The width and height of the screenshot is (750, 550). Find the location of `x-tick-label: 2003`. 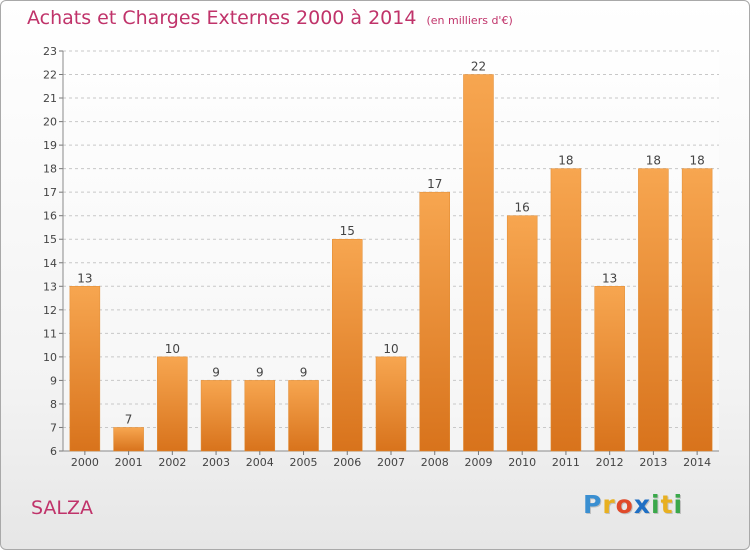

x-tick-label: 2003 is located at coordinates (216, 462).